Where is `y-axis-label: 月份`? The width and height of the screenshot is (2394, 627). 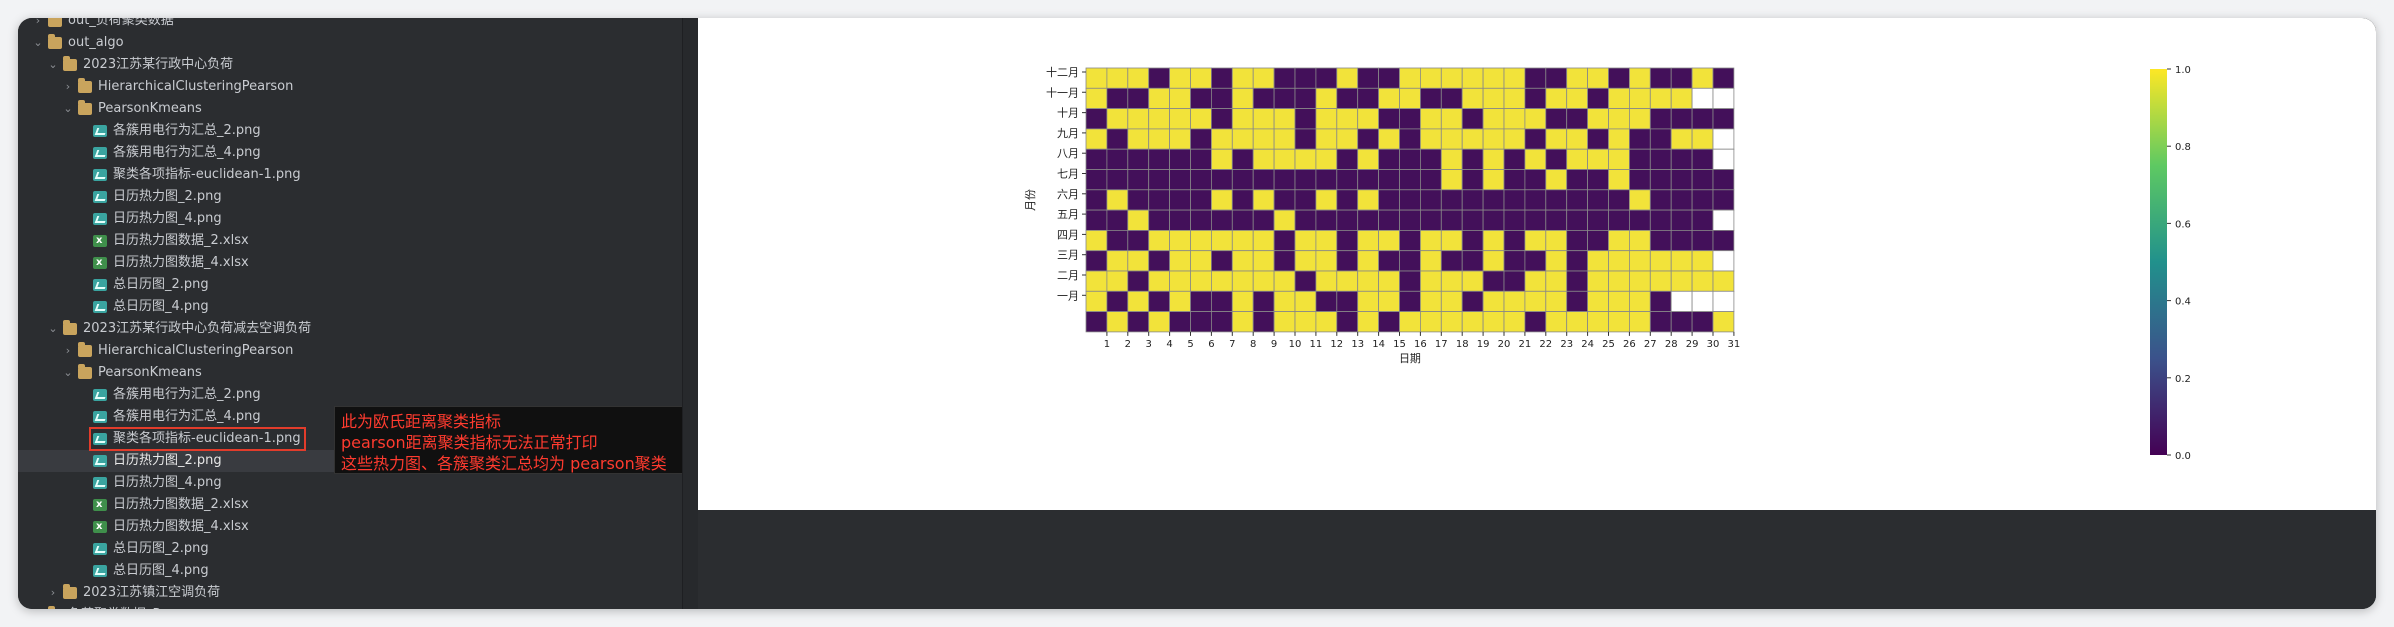 y-axis-label: 月份 is located at coordinates (1030, 200).